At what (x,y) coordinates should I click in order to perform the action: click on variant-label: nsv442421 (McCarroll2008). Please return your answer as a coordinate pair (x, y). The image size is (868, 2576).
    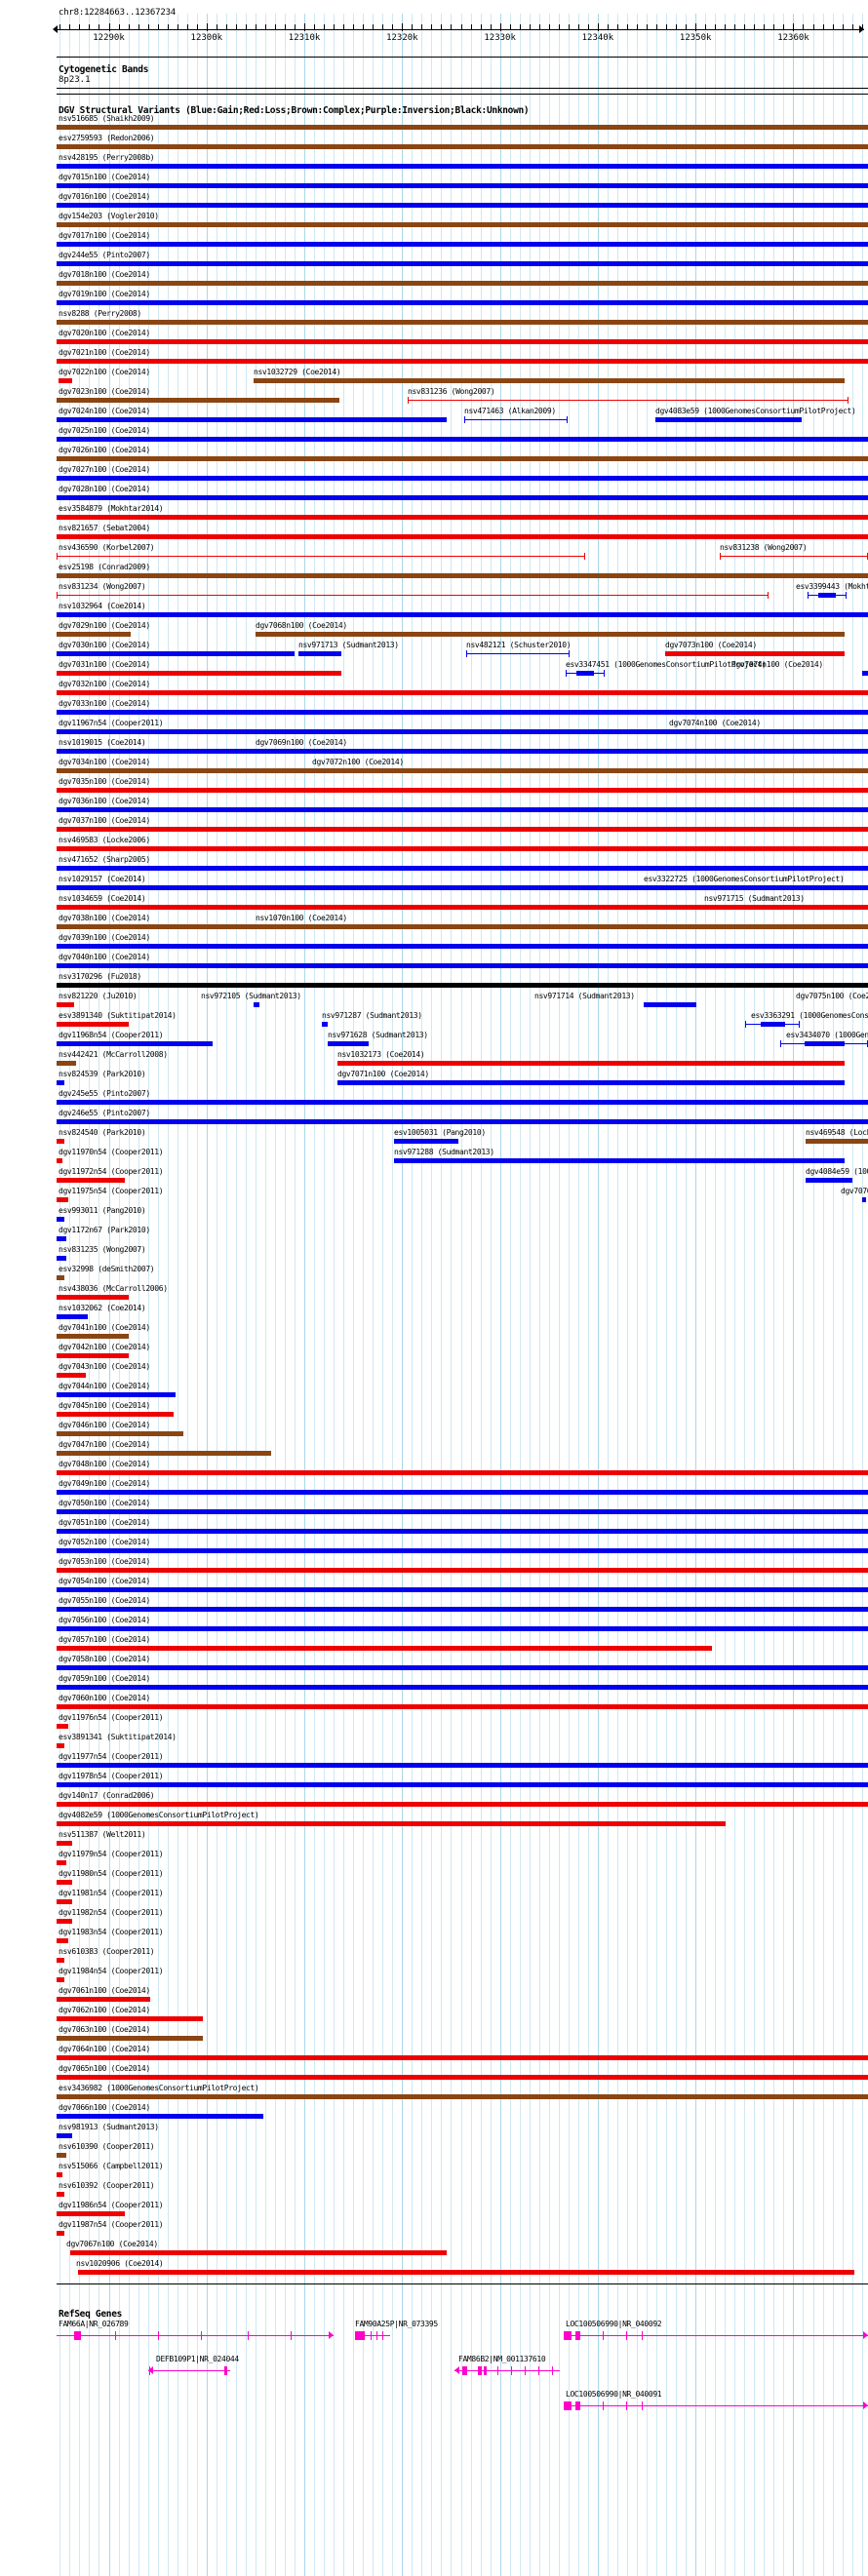
    Looking at the image, I should click on (113, 1054).